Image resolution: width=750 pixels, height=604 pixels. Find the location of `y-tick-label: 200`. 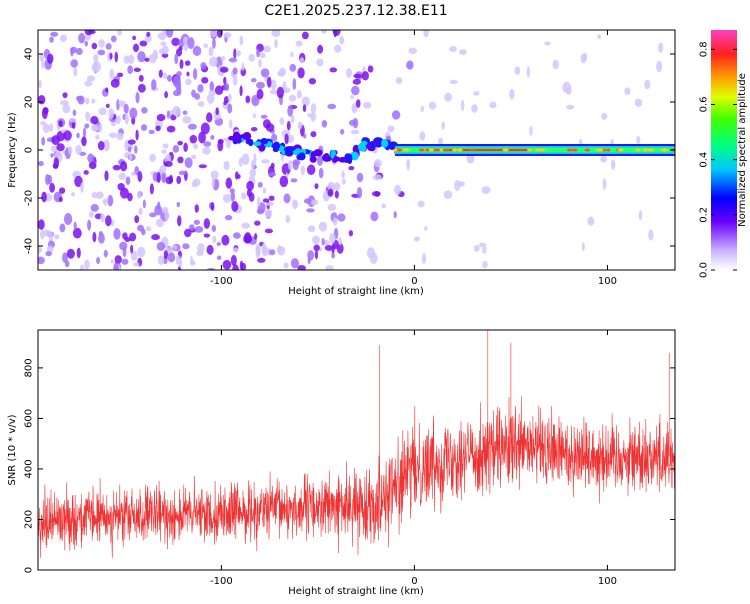

y-tick-label: 200 is located at coordinates (29, 519).